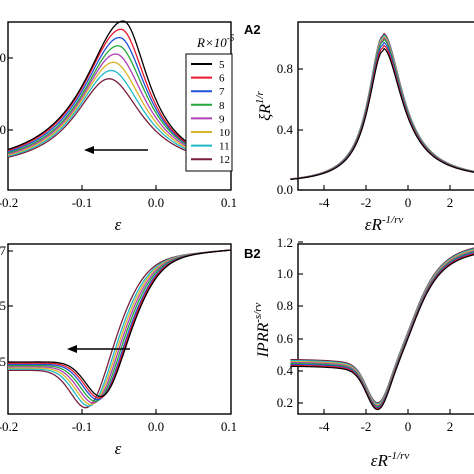  What do you see at coordinates (408, 426) in the screenshot?
I see `panel-b2-xtick: 0` at bounding box center [408, 426].